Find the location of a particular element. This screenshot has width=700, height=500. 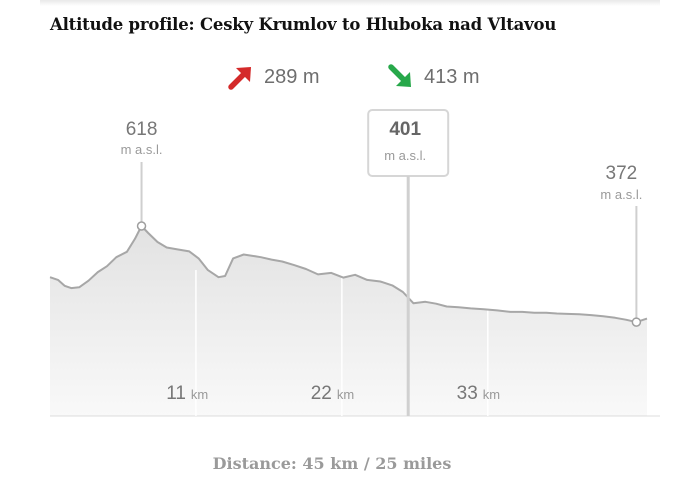

x-tick-label: 33 is located at coordinates (467, 393).